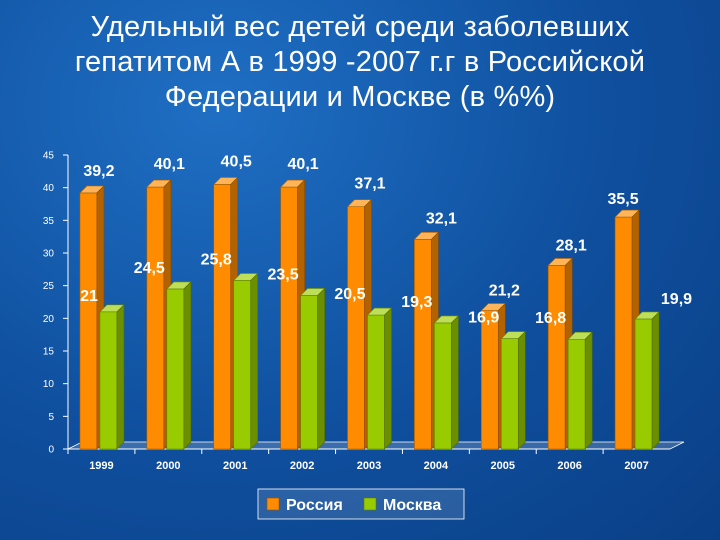 This screenshot has width=720, height=540. What do you see at coordinates (51, 450) in the screenshot?
I see `y-tick-label: 0` at bounding box center [51, 450].